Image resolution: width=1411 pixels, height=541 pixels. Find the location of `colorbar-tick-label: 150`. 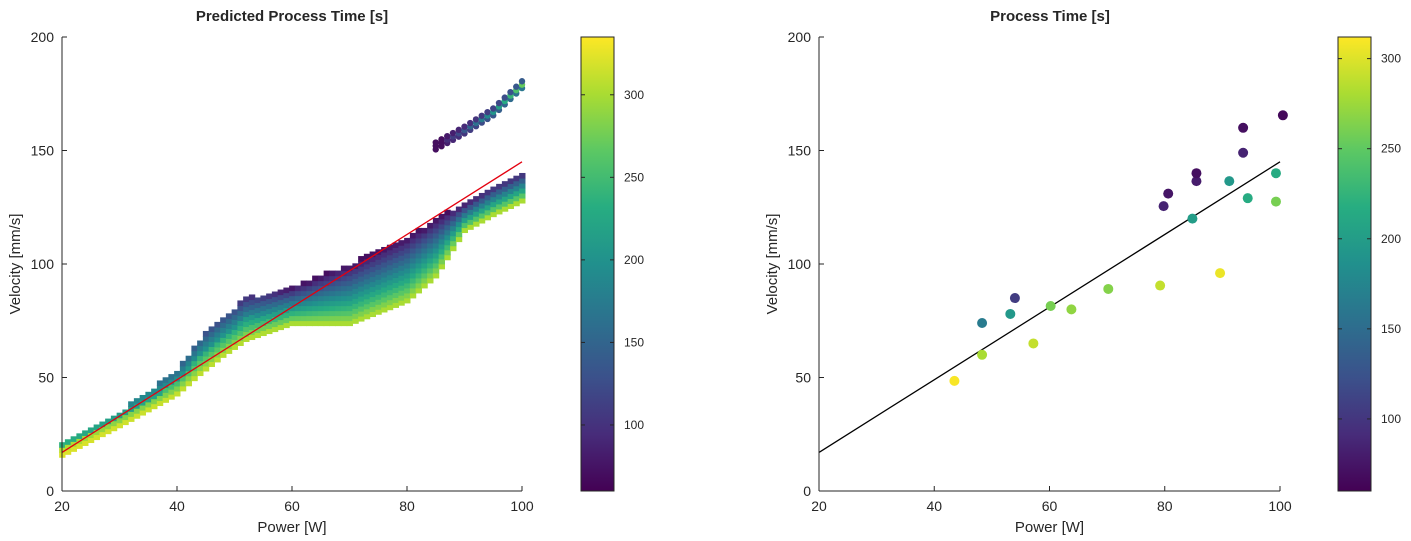

colorbar-tick-label: 150 is located at coordinates (1391, 329).